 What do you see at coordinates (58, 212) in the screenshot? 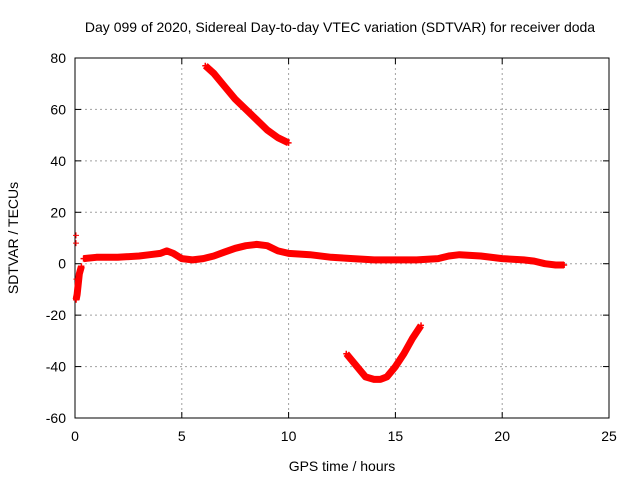
I see `y-tick-label: 20` at bounding box center [58, 212].